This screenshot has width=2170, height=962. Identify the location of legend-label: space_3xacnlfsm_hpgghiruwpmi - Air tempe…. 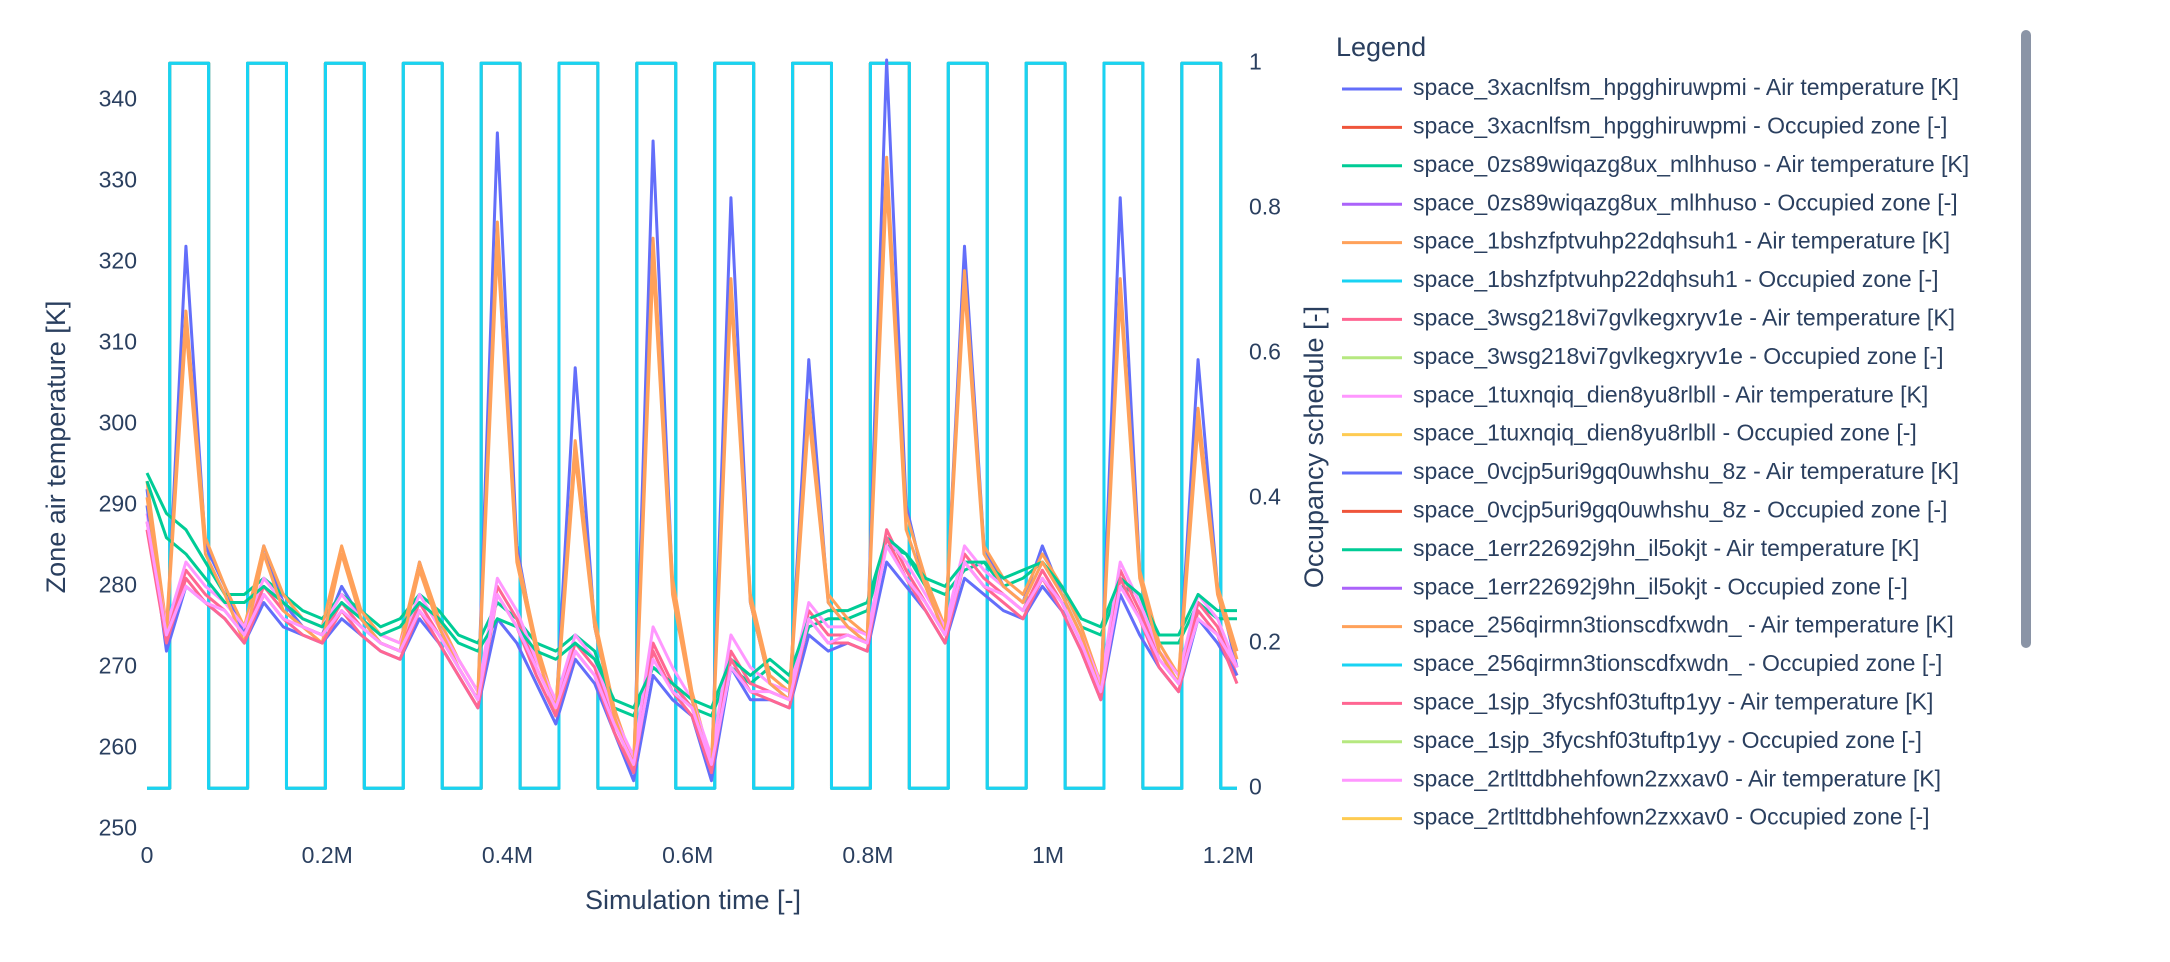
(1686, 87).